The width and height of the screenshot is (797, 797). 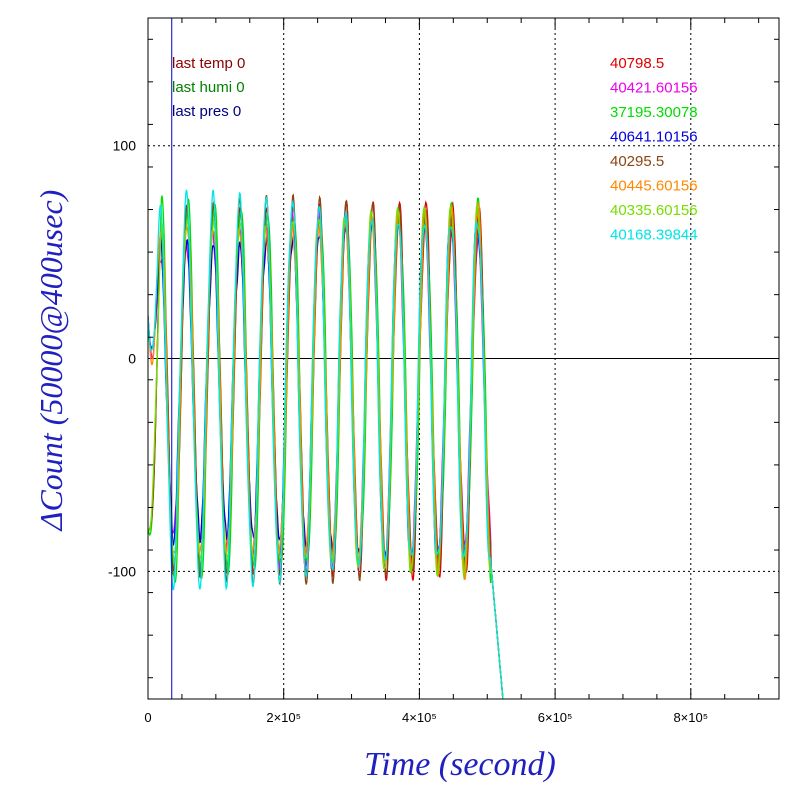 I want to click on y-tick-label: 0, so click(x=132, y=359).